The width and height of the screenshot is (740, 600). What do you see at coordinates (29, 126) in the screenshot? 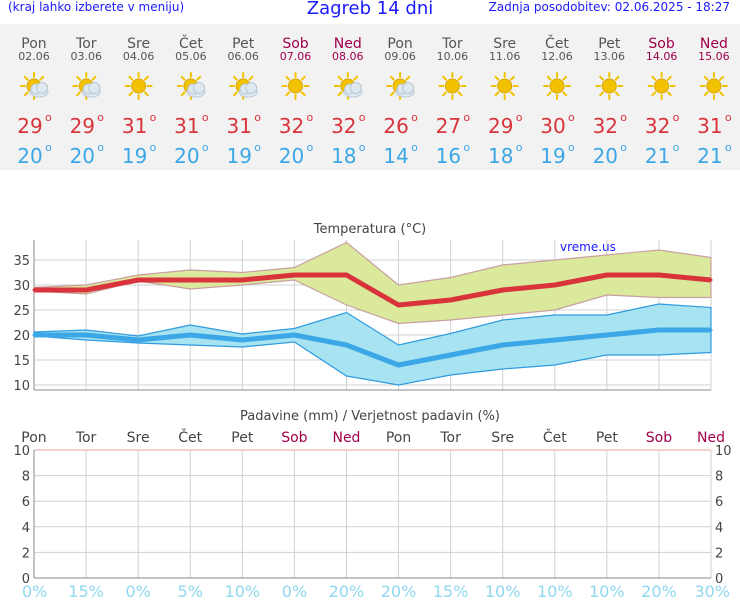
I see `max-temp: 29` at bounding box center [29, 126].